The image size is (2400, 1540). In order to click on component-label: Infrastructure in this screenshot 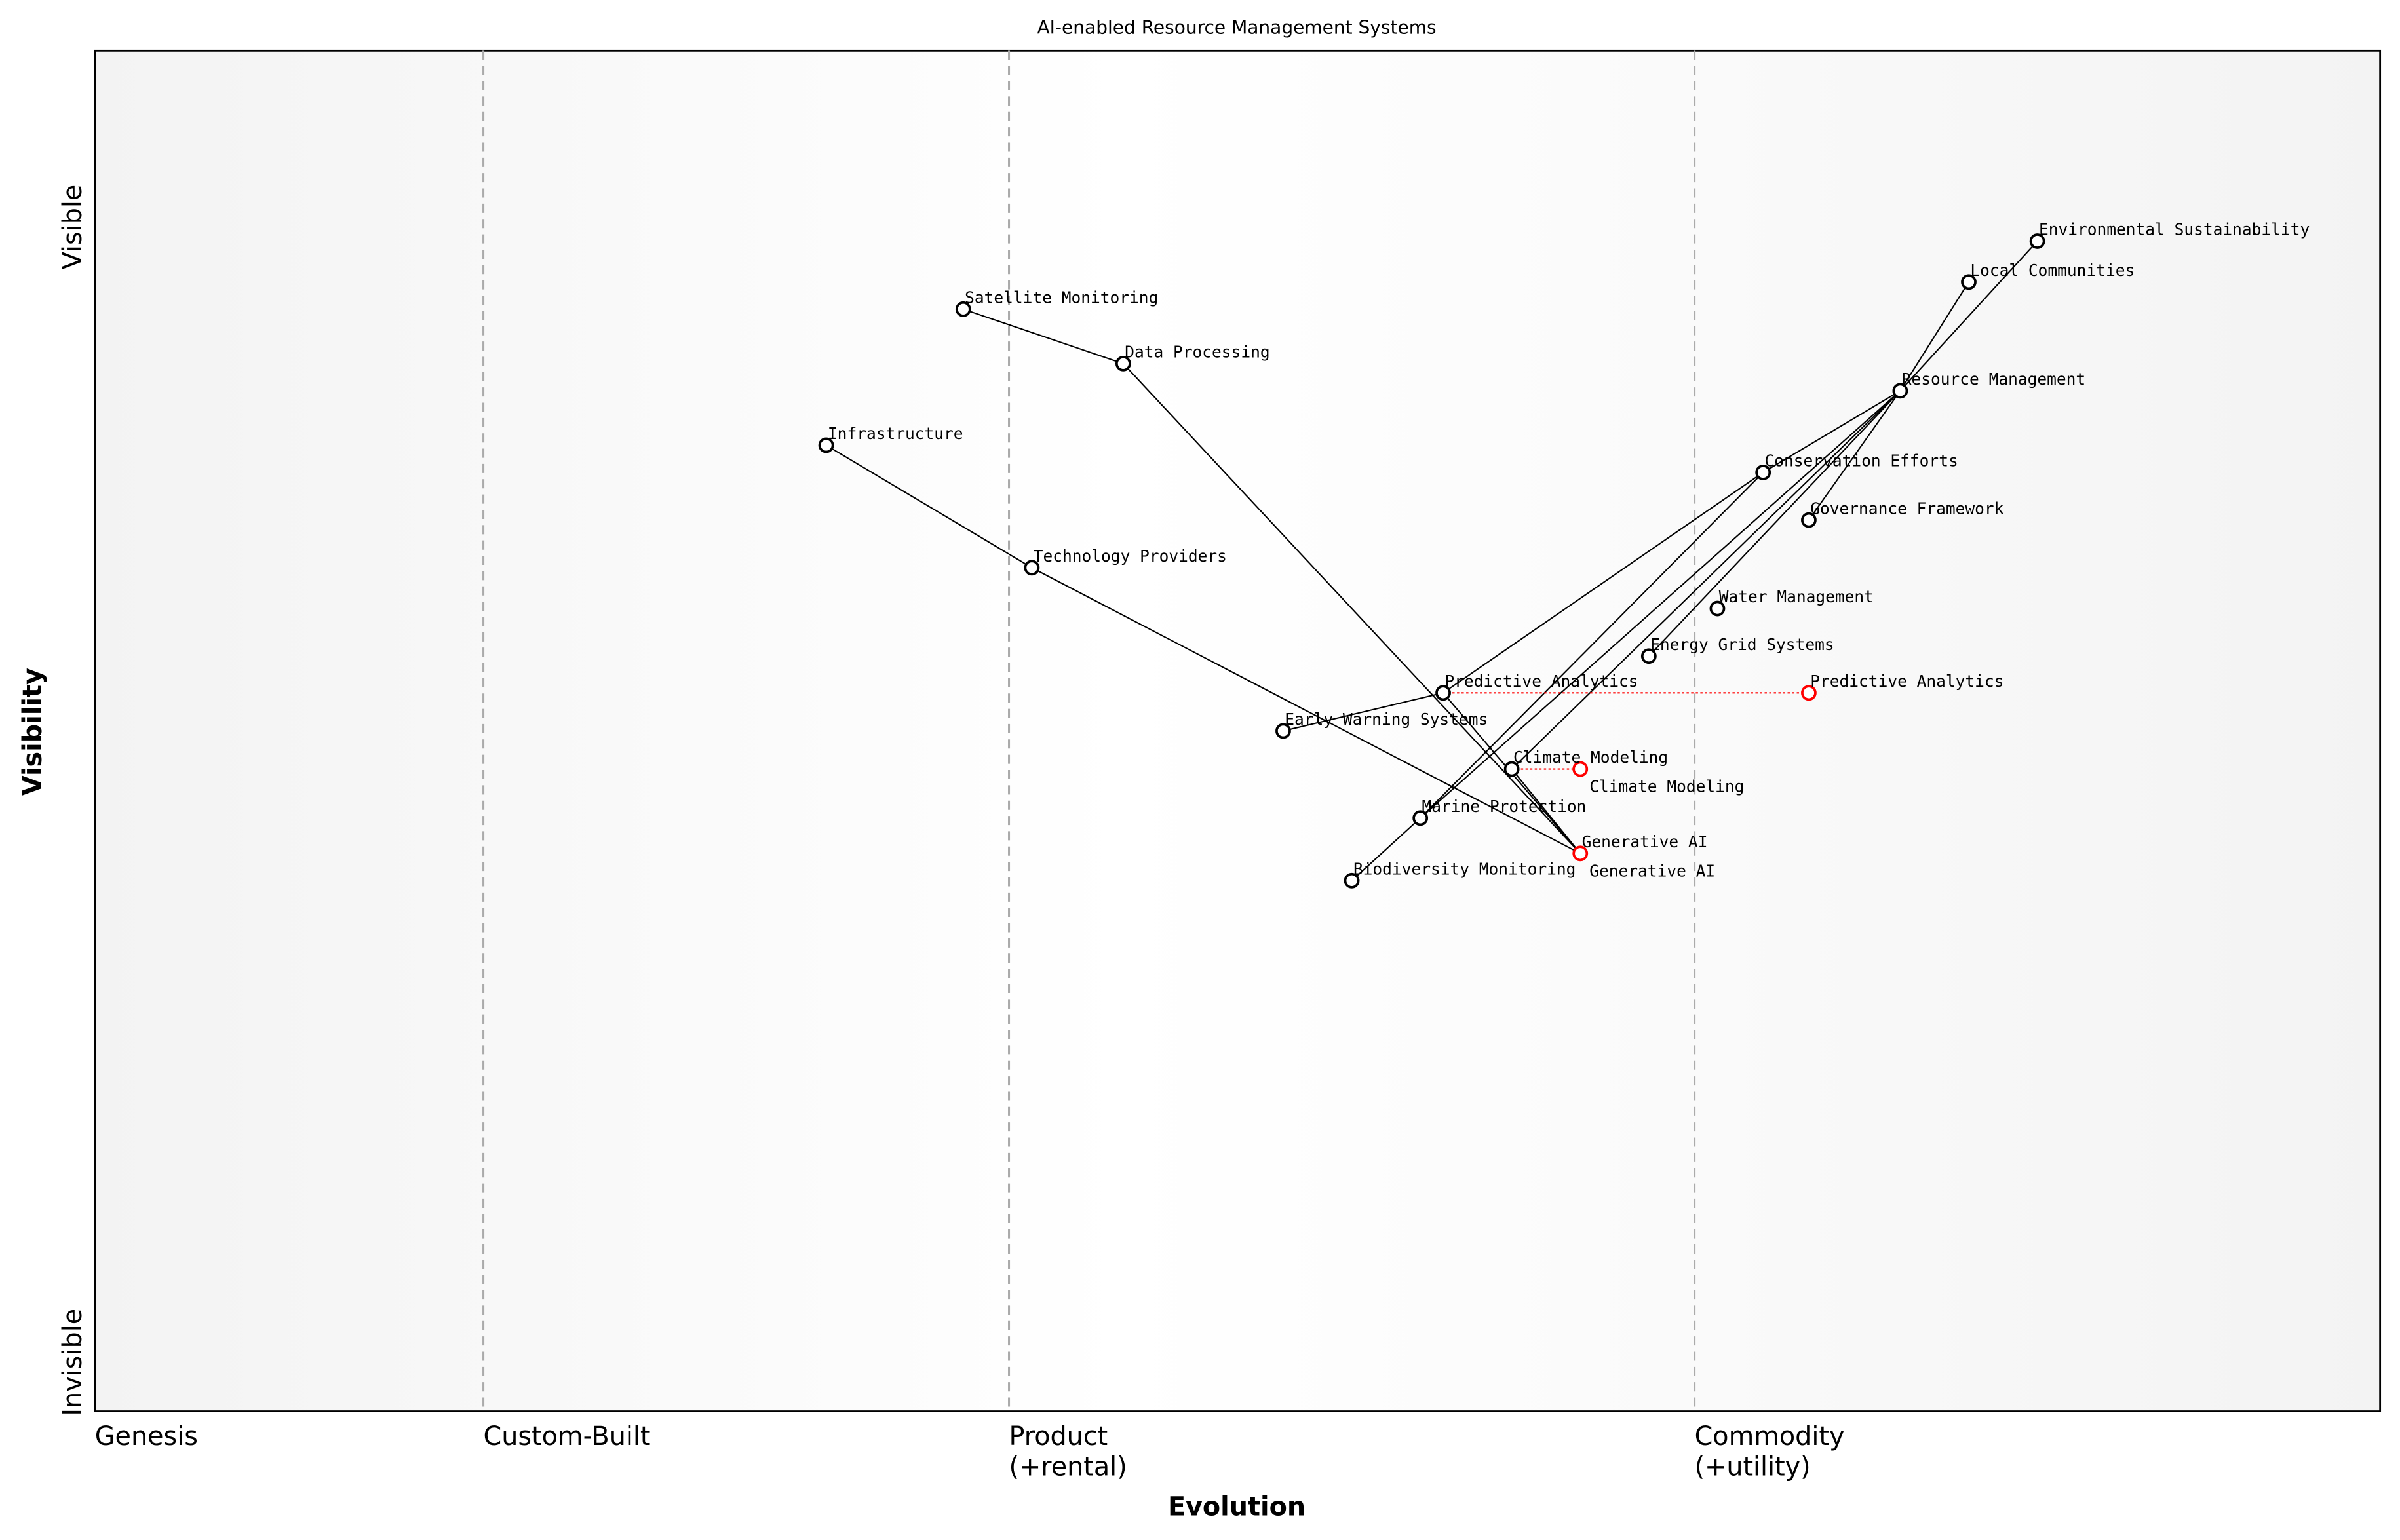, I will do `click(895, 433)`.